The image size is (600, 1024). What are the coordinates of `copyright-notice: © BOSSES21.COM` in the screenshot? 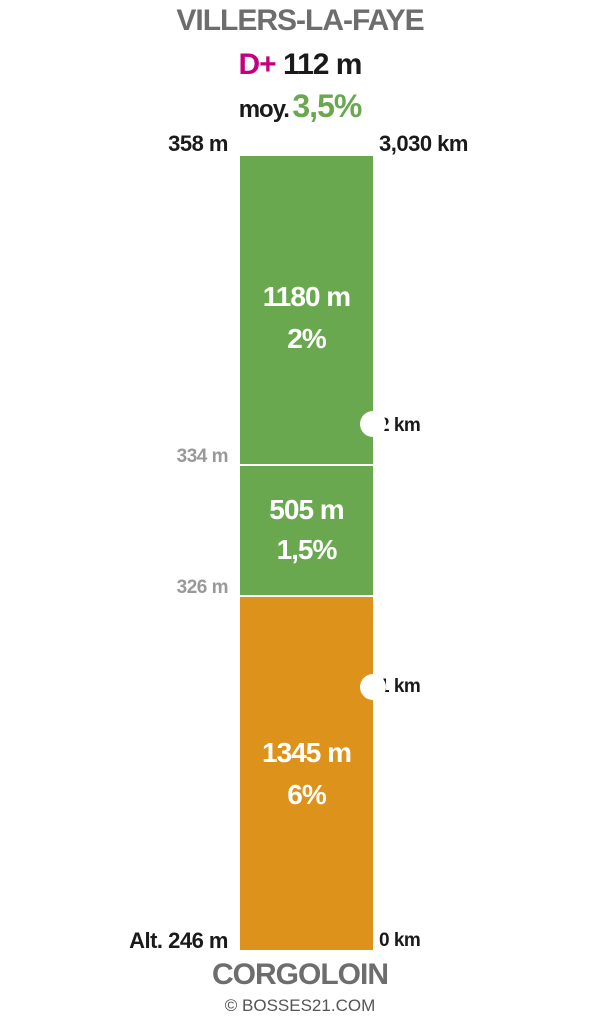 It's located at (300, 1005).